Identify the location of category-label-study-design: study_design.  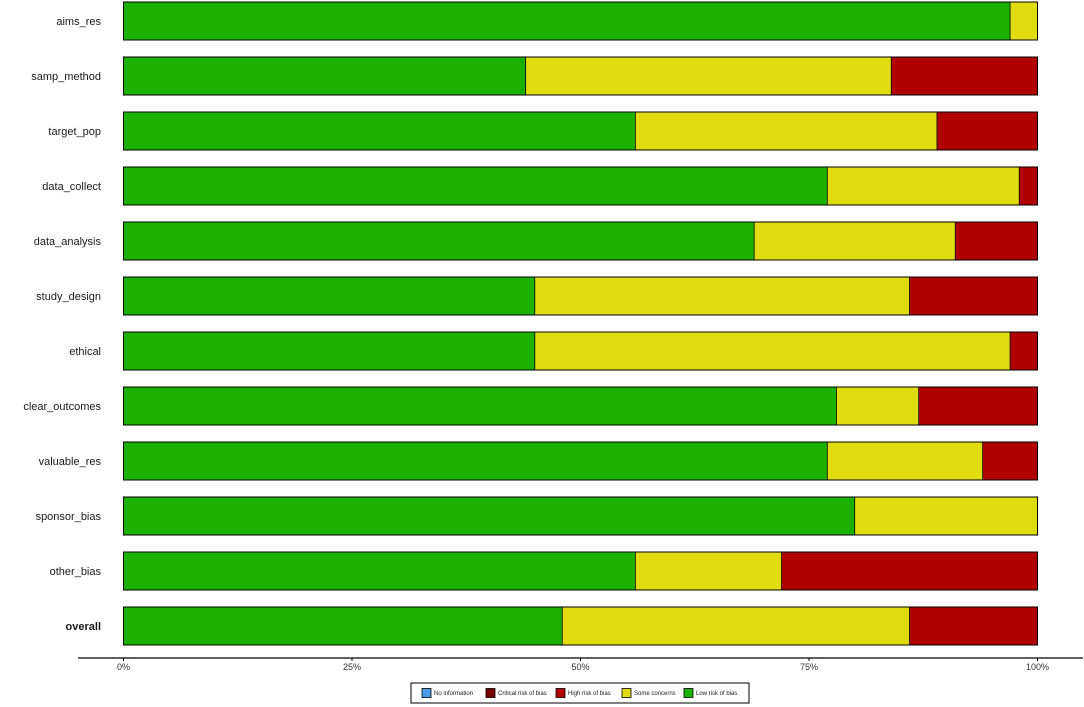
(68, 297).